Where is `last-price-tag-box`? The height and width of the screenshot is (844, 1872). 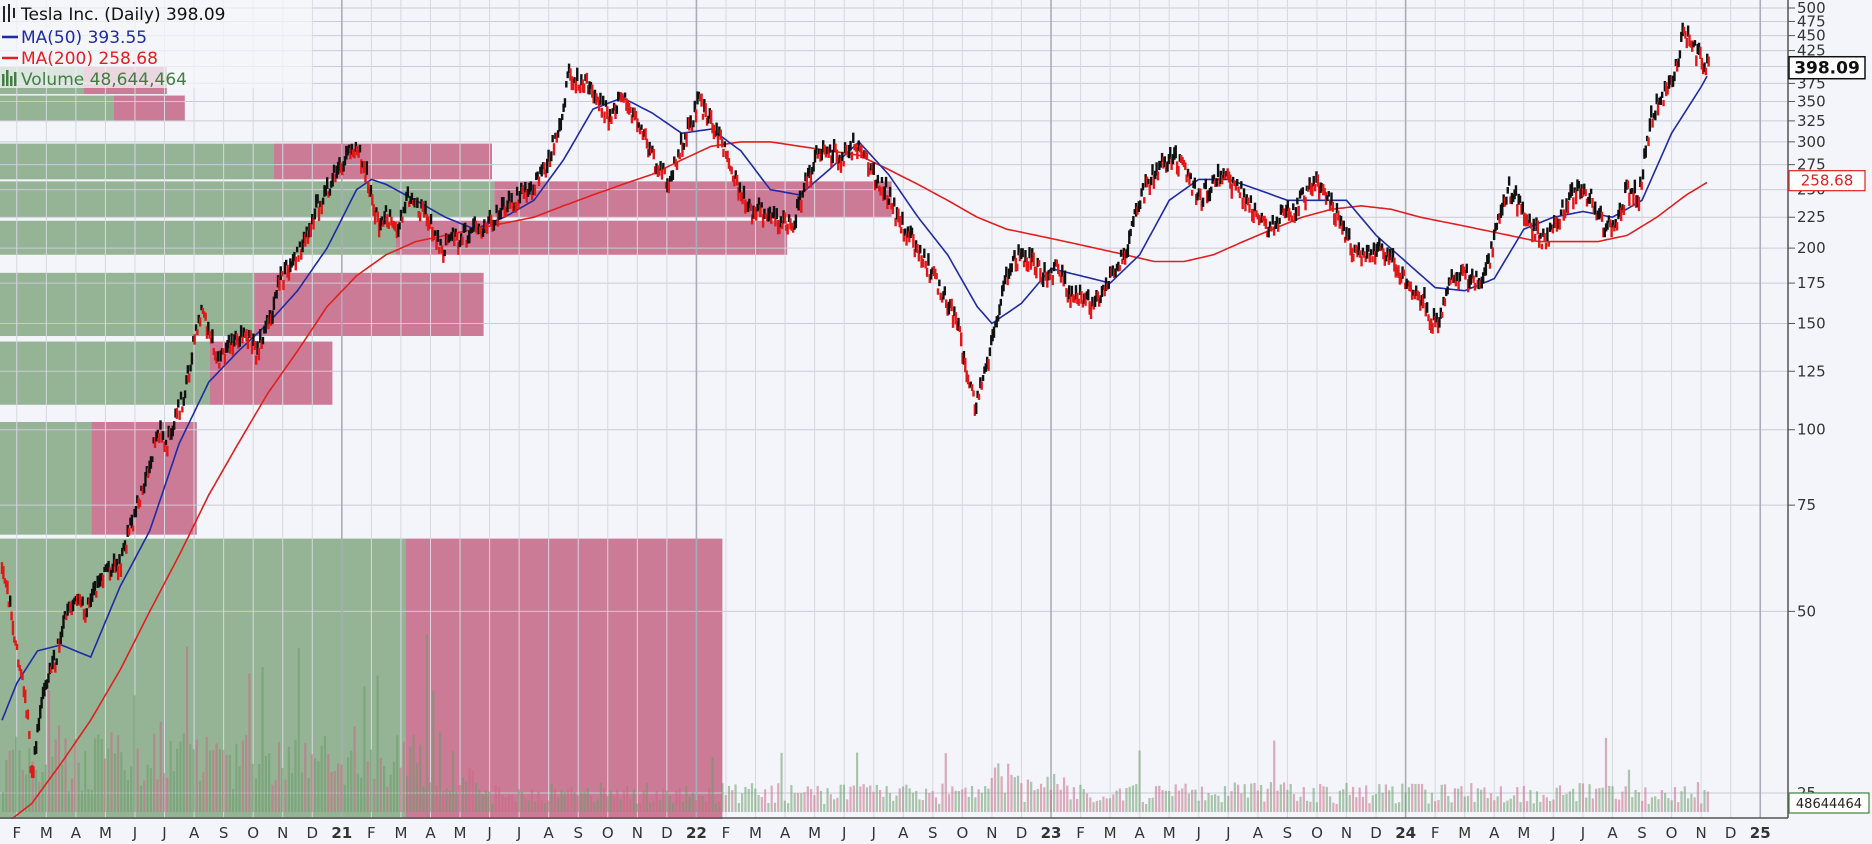
last-price-tag-box is located at coordinates (1827, 67).